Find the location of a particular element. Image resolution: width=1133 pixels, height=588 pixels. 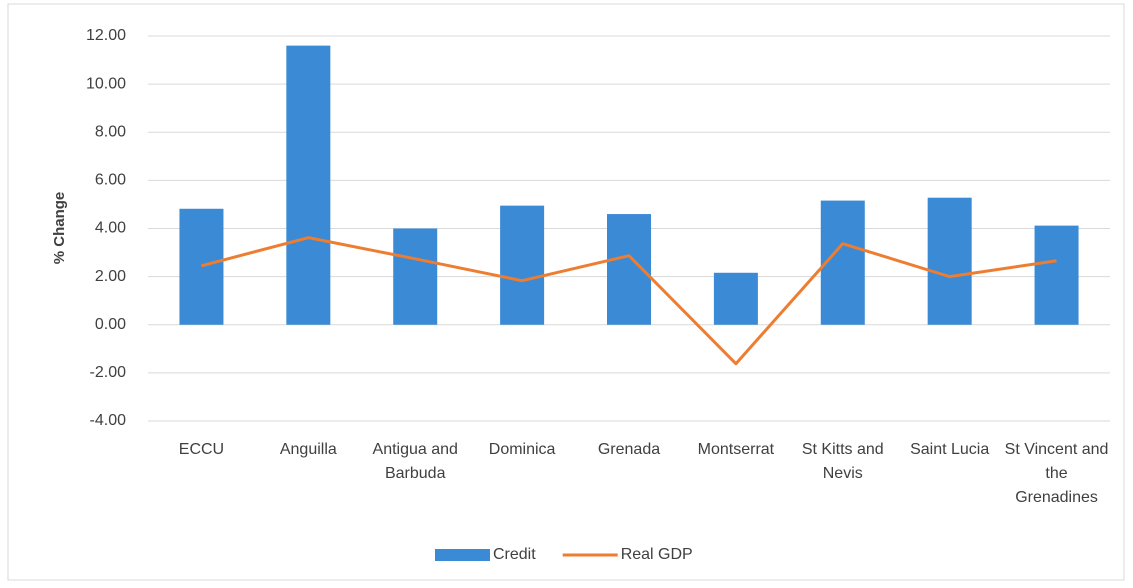

x-tick-label: Anguilla is located at coordinates (308, 449).